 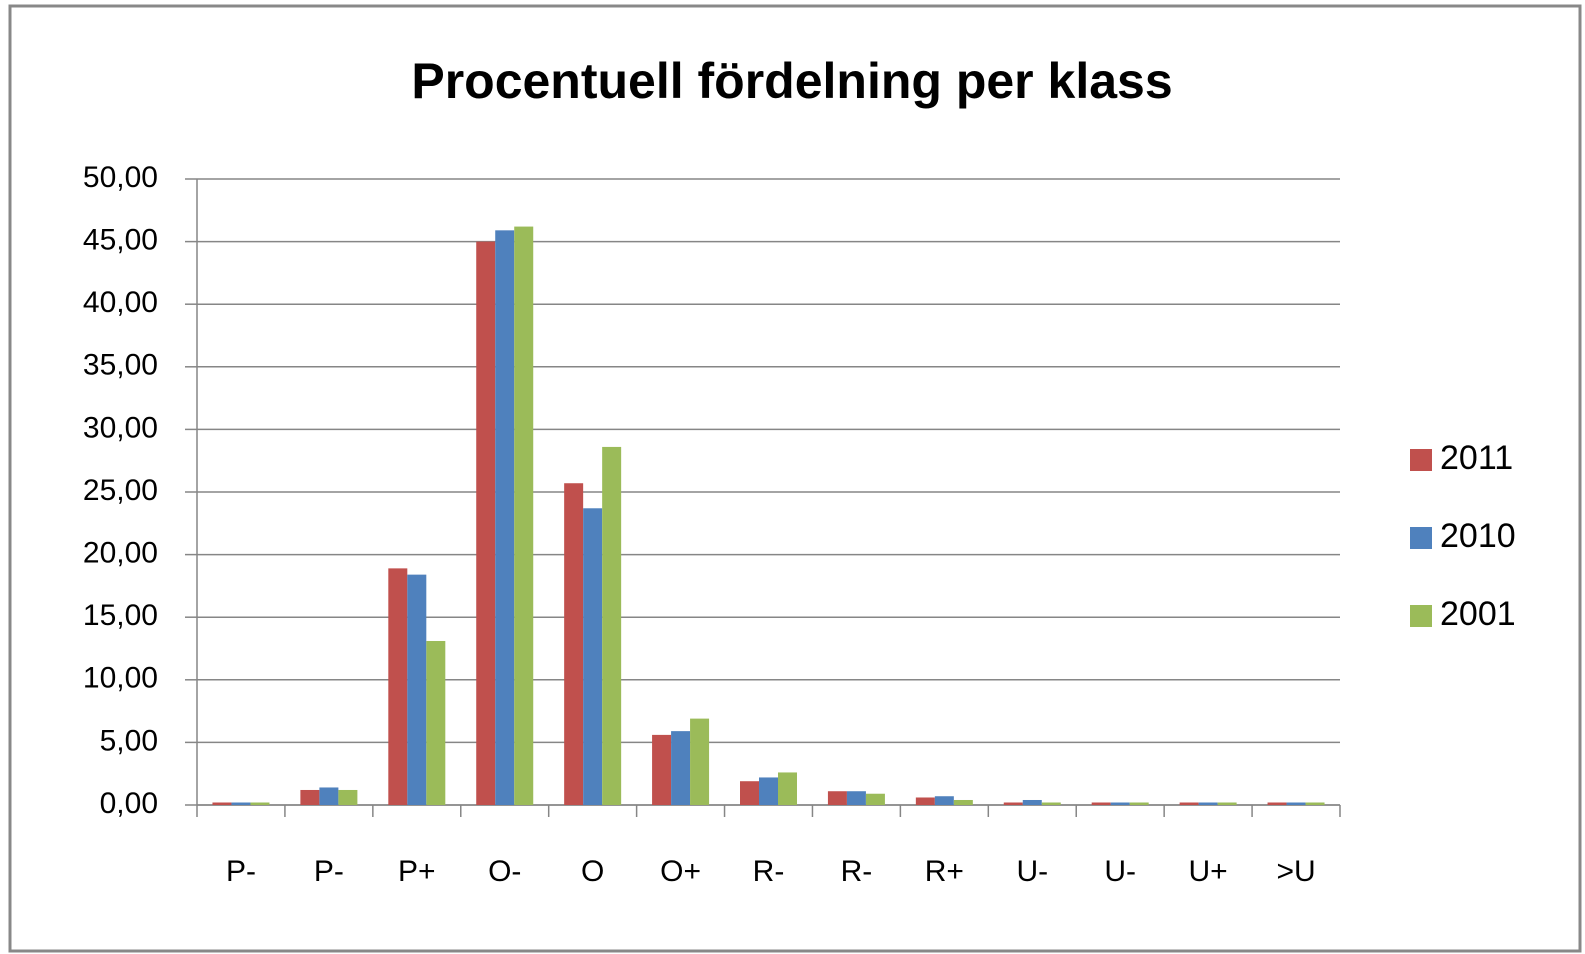 What do you see at coordinates (120, 365) in the screenshot?
I see `y-tick-label: 35,00` at bounding box center [120, 365].